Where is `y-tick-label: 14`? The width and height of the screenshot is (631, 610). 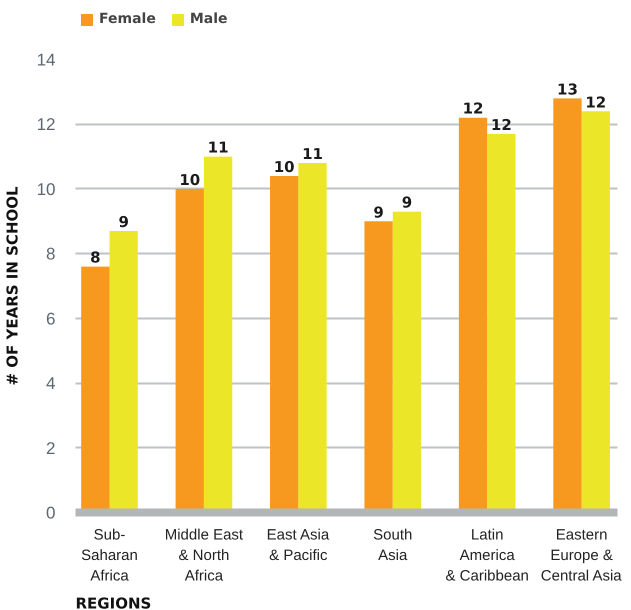
y-tick-label: 14 is located at coordinates (46, 60).